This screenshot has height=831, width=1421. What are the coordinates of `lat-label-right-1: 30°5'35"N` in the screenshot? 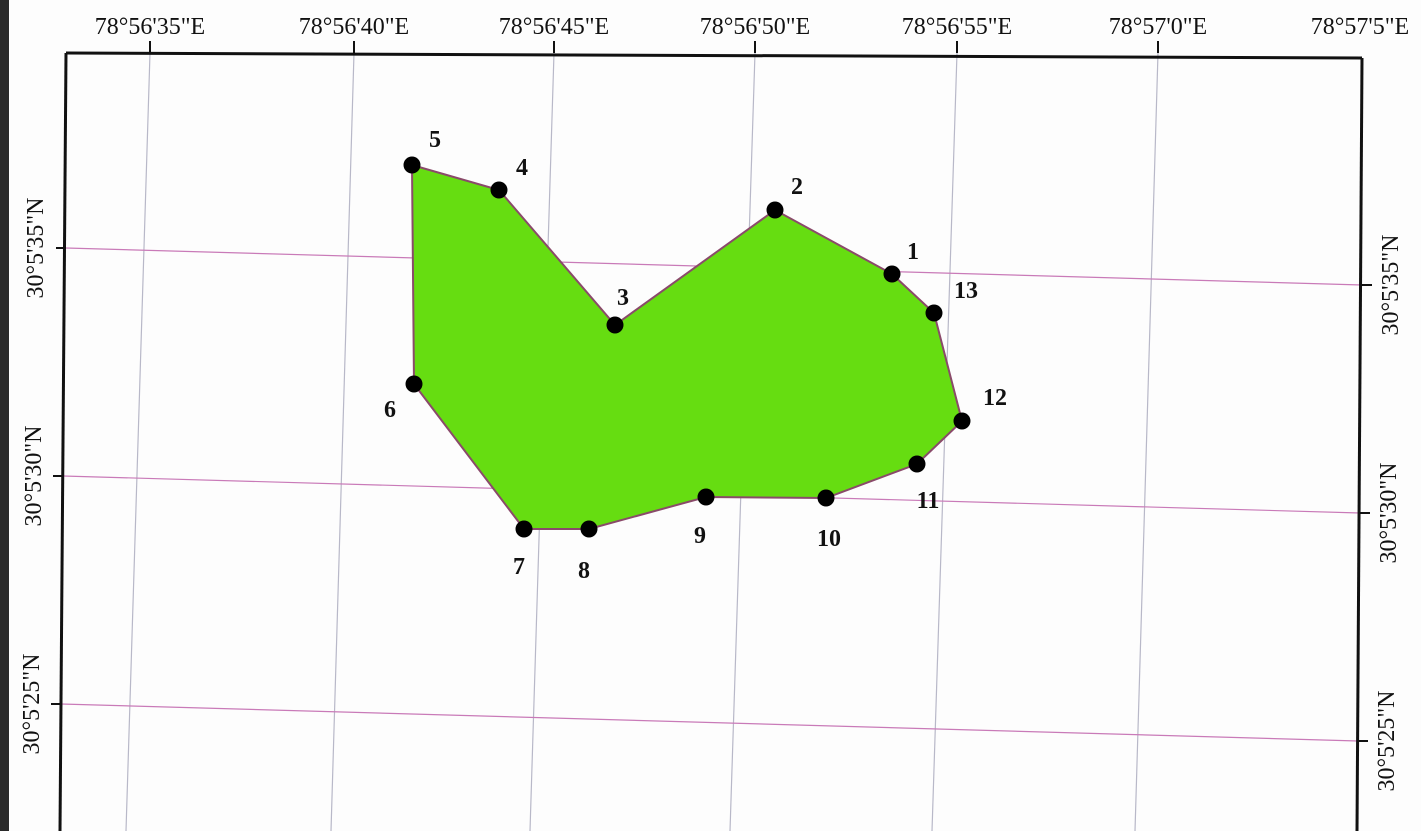 It's located at (1391, 284).